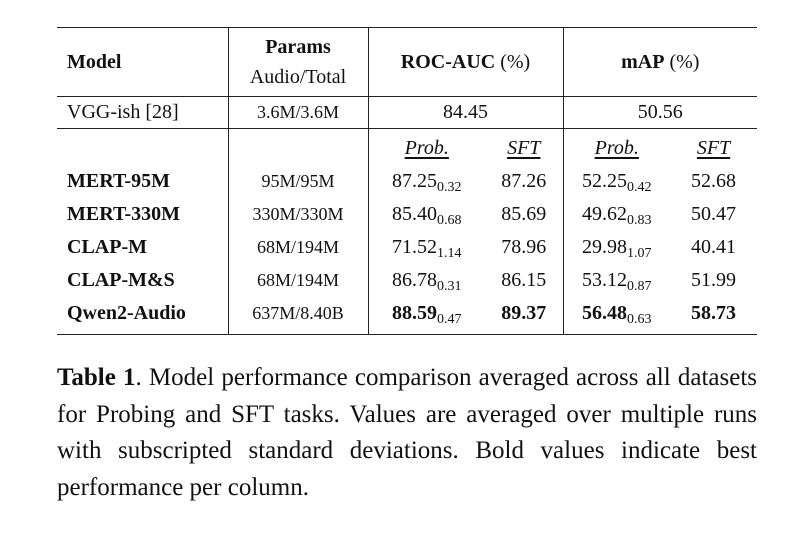 The image size is (812, 533). I want to click on header-cell: ROC-AUC (%), so click(466, 62).